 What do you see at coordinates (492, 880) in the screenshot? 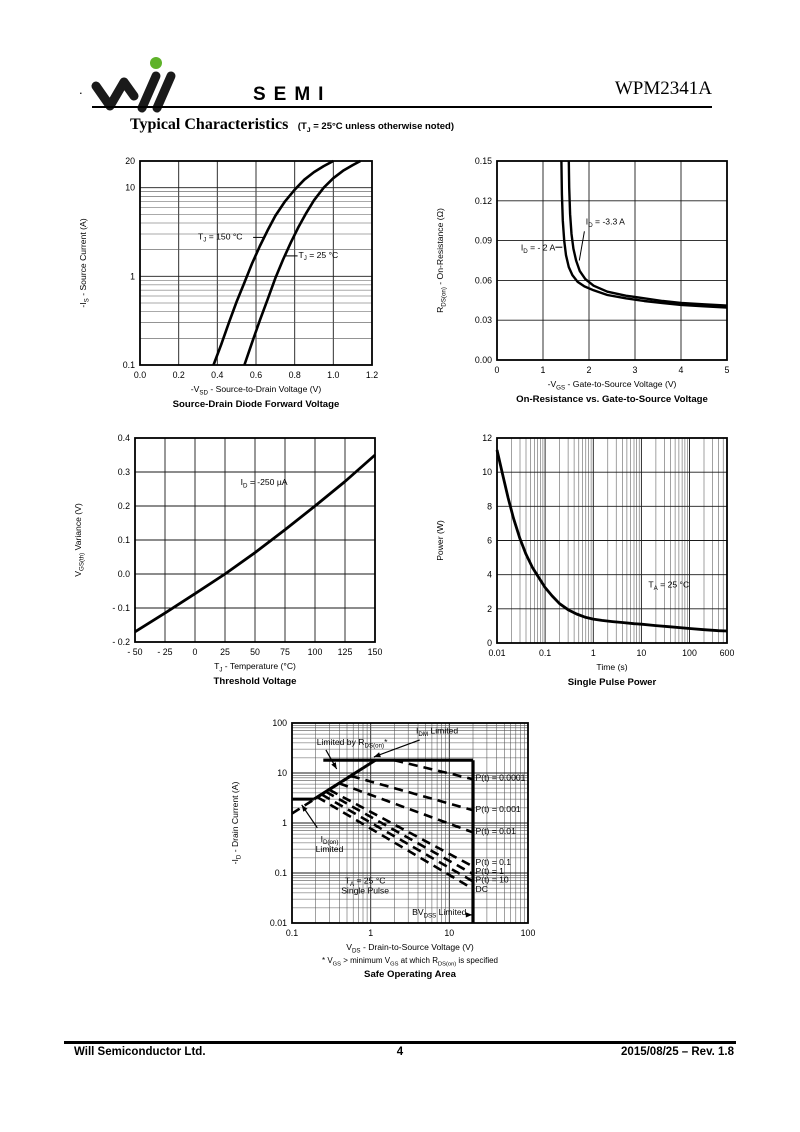
I see `svg-text: P(t) = 10` at bounding box center [492, 880].